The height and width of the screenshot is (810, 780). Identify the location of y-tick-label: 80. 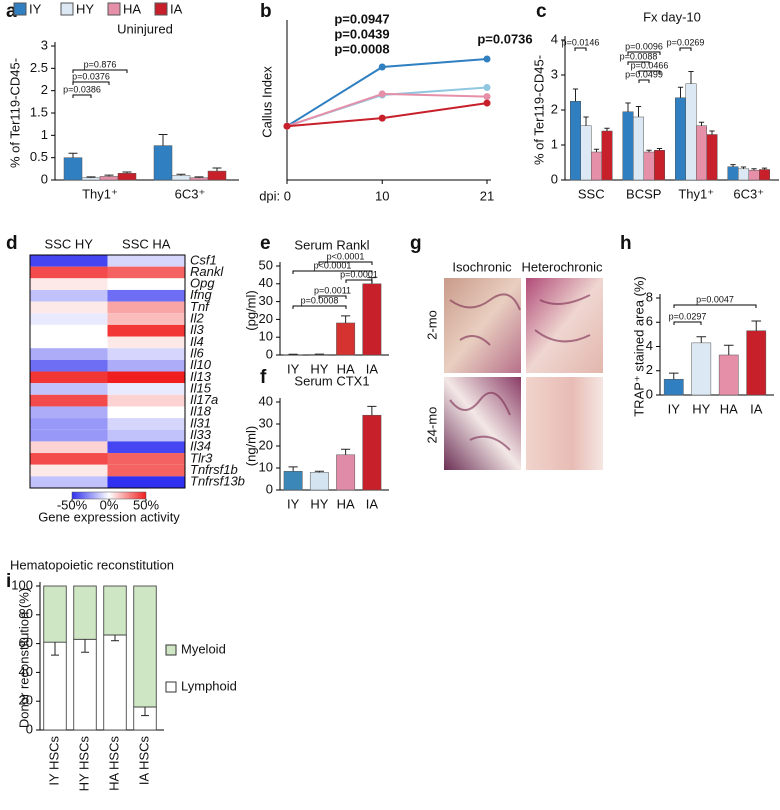
(26, 613).